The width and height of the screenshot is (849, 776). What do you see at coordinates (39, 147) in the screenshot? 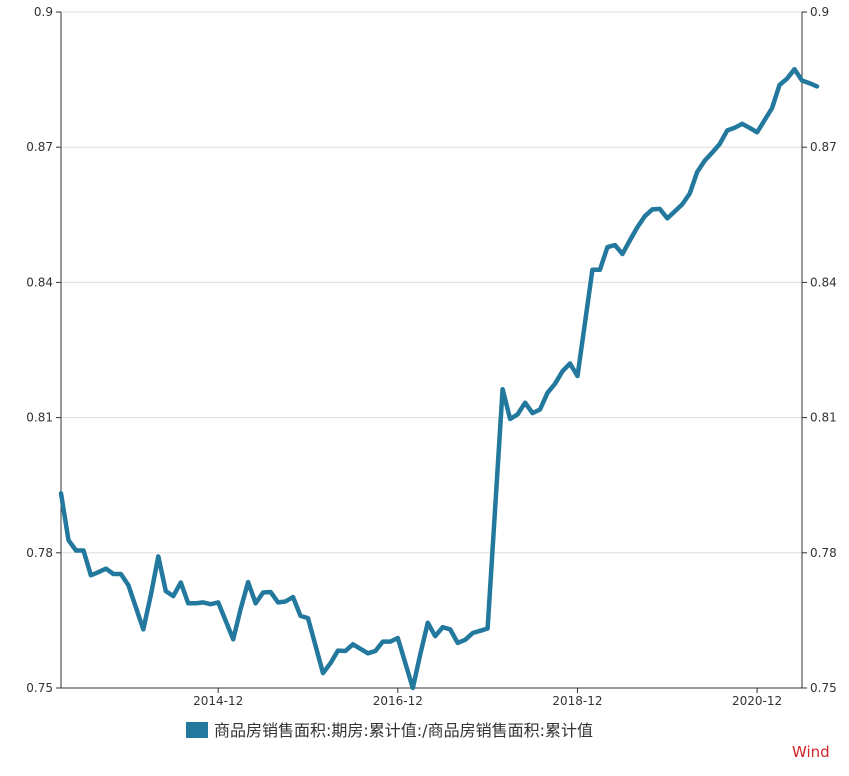
I see `y-tick-label-left: 0.87` at bounding box center [39, 147].